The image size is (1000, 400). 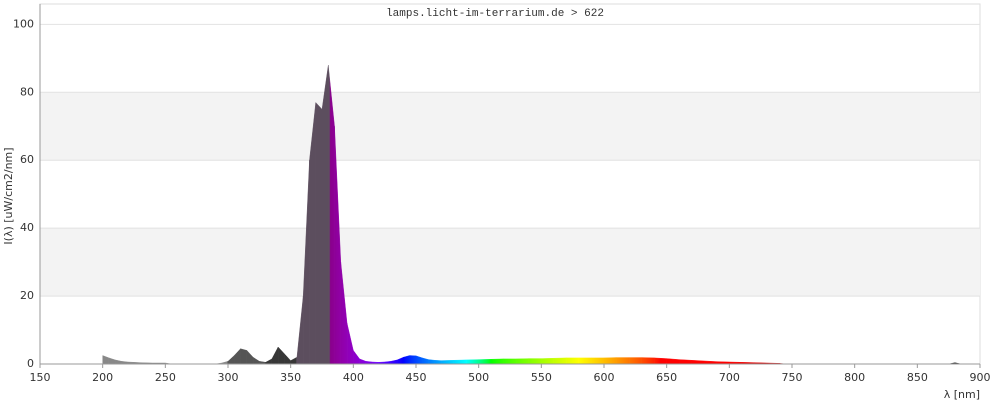 What do you see at coordinates (23, 23) in the screenshot?
I see `y-tick-label: 100` at bounding box center [23, 23].